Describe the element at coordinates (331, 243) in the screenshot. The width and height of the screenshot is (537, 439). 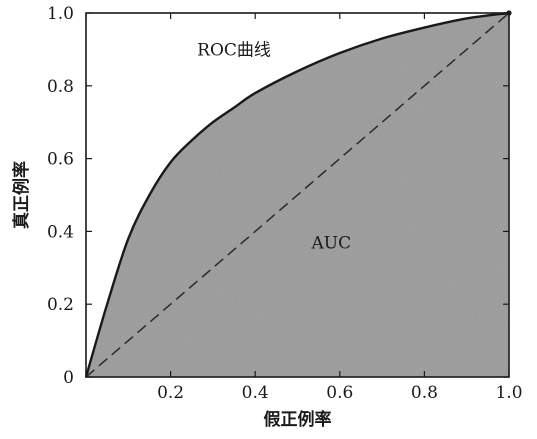
I see `auc-annotation: AUC` at that location.